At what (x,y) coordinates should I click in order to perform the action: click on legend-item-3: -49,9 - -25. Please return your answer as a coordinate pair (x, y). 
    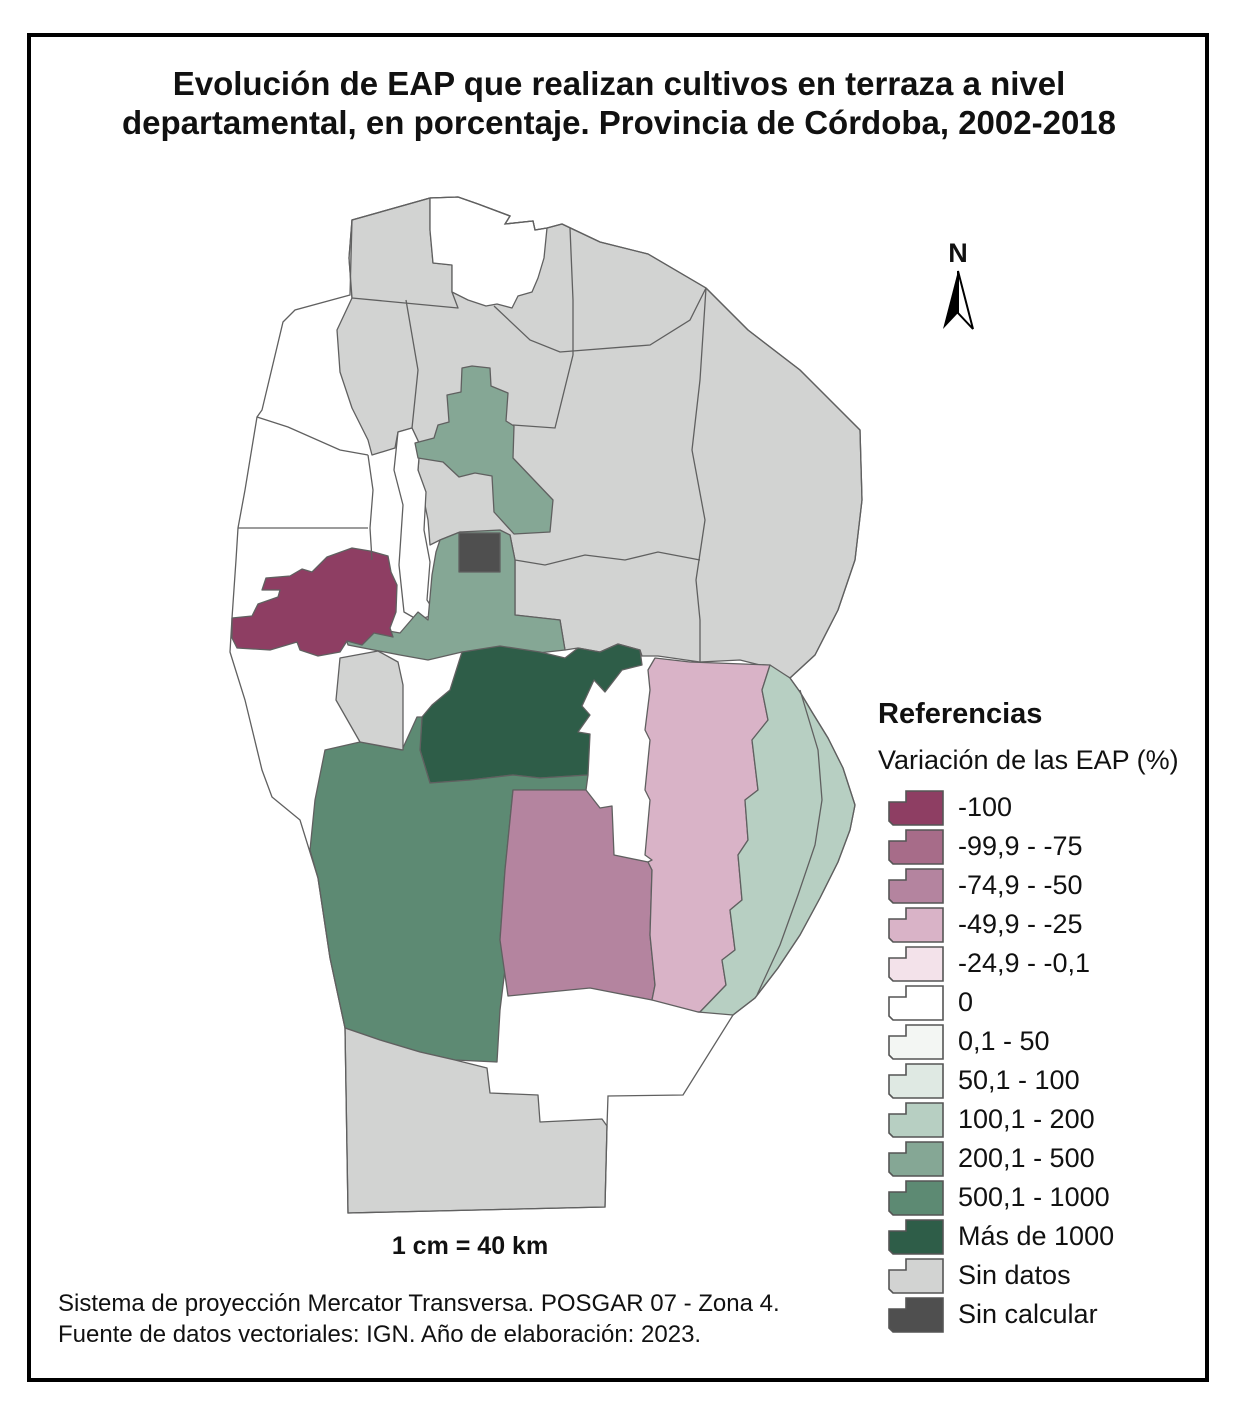
    Looking at the image, I should click on (1038, 924).